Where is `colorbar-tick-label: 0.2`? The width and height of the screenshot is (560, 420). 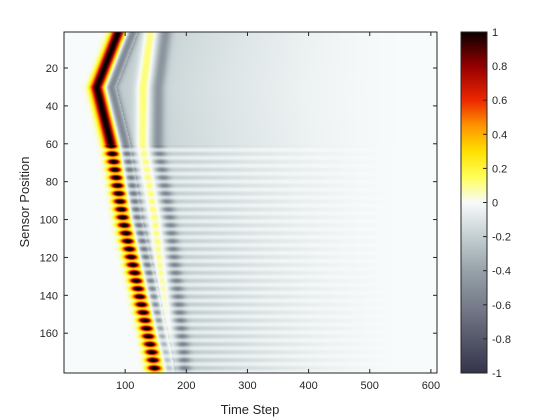 colorbar-tick-label: 0.2 is located at coordinates (499, 169).